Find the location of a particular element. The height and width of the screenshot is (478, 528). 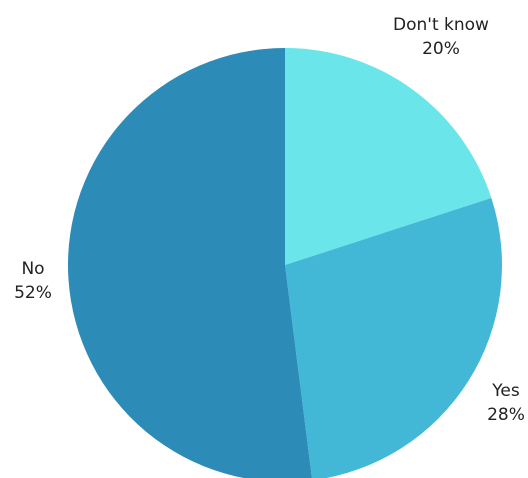

slice-label-yes: Yes 28% is located at coordinates (506, 403).